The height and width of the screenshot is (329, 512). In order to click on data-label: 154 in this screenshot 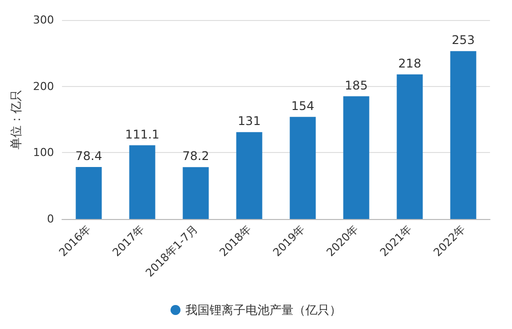, I will do `click(302, 105)`.